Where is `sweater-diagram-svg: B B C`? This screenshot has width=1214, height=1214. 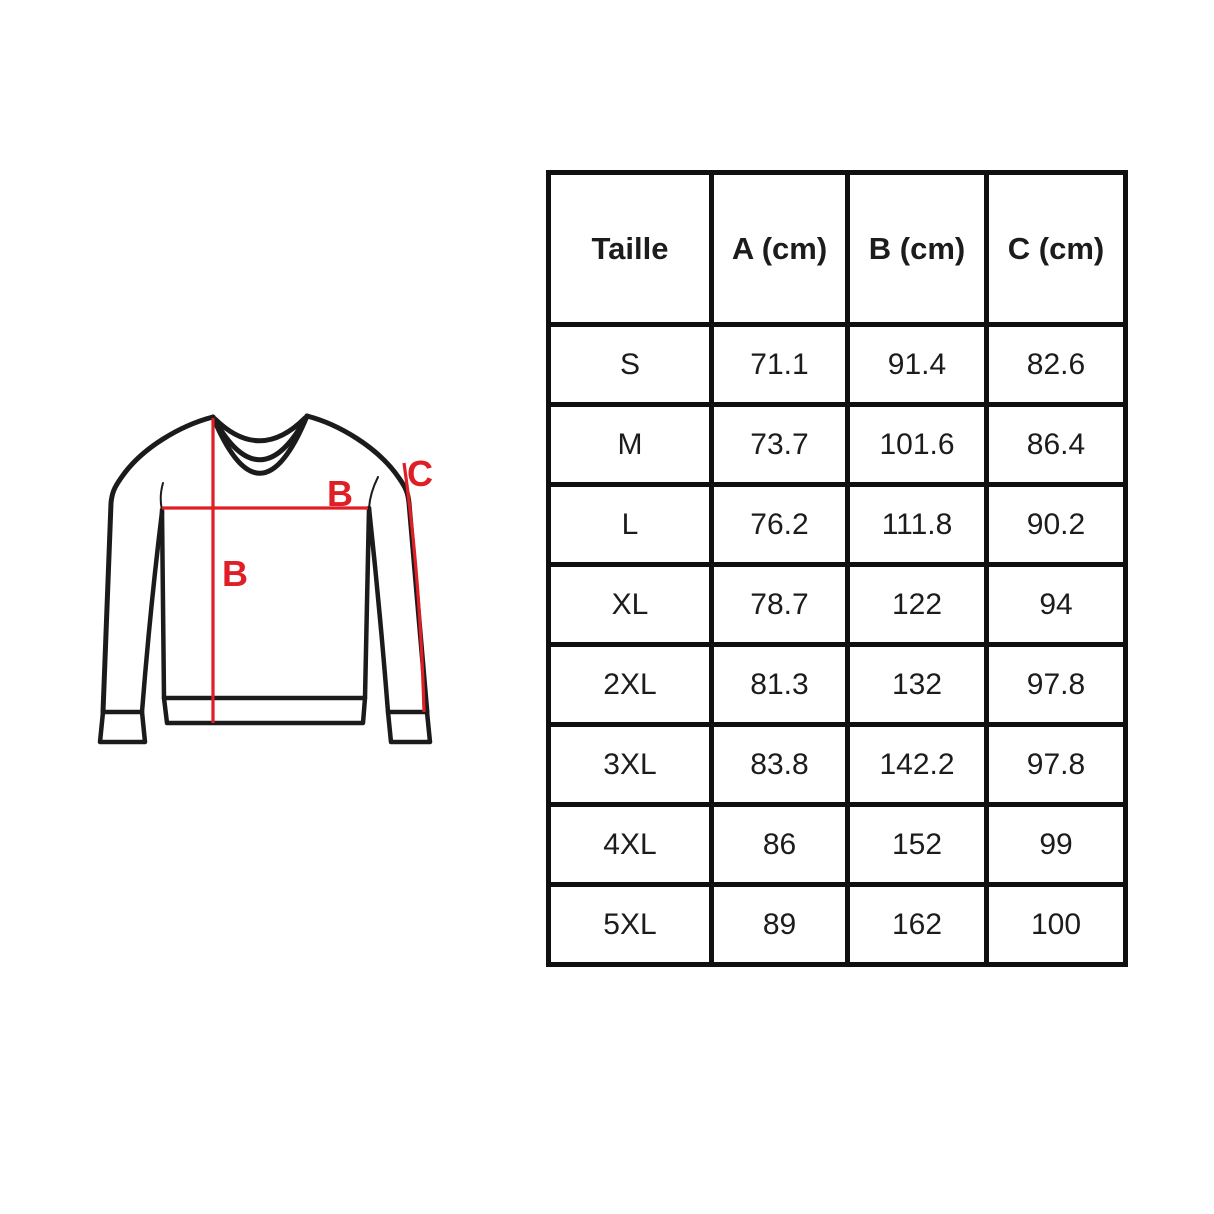 sweater-diagram-svg: B B C is located at coordinates (265, 579).